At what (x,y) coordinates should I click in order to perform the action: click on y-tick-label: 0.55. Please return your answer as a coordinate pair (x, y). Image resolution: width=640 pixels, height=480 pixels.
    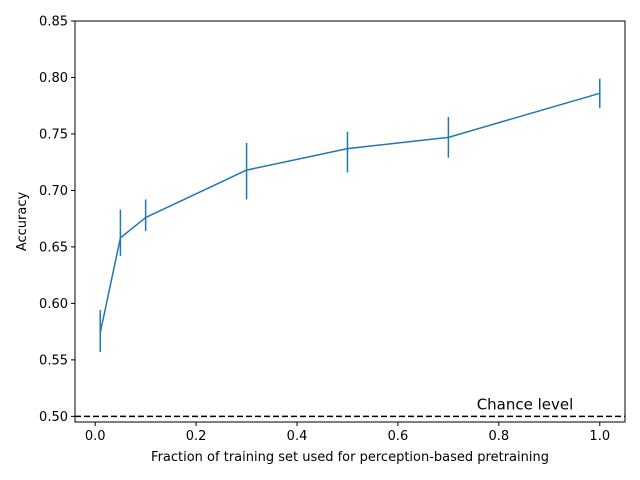
    Looking at the image, I should click on (53, 360).